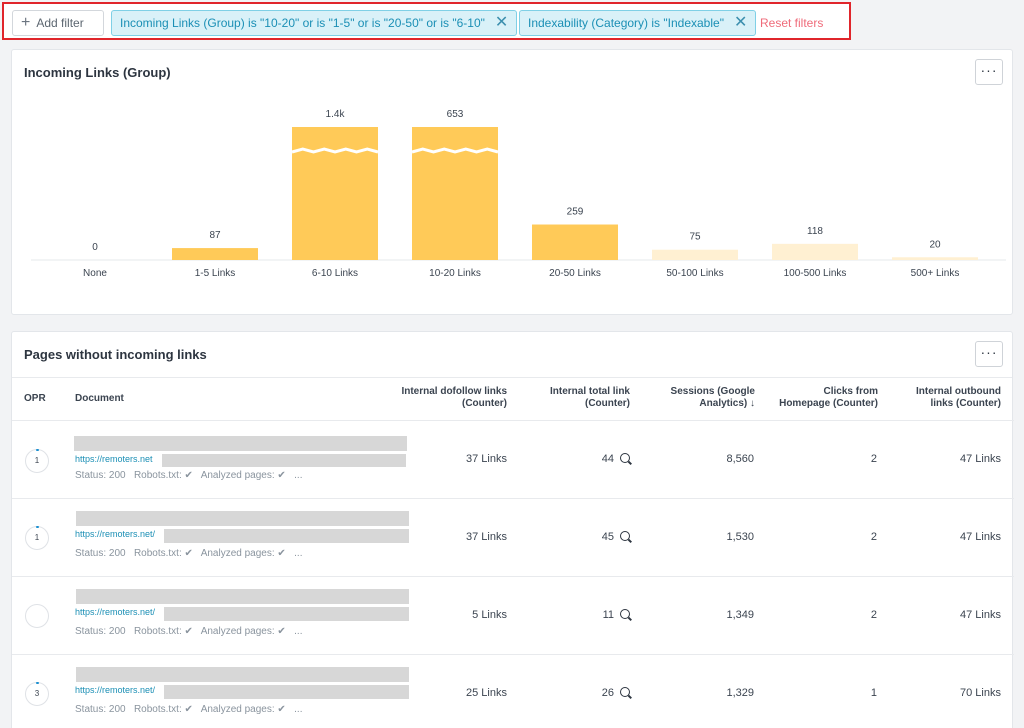  Describe the element at coordinates (815, 231) in the screenshot. I see `chart-data-label: 118` at that location.